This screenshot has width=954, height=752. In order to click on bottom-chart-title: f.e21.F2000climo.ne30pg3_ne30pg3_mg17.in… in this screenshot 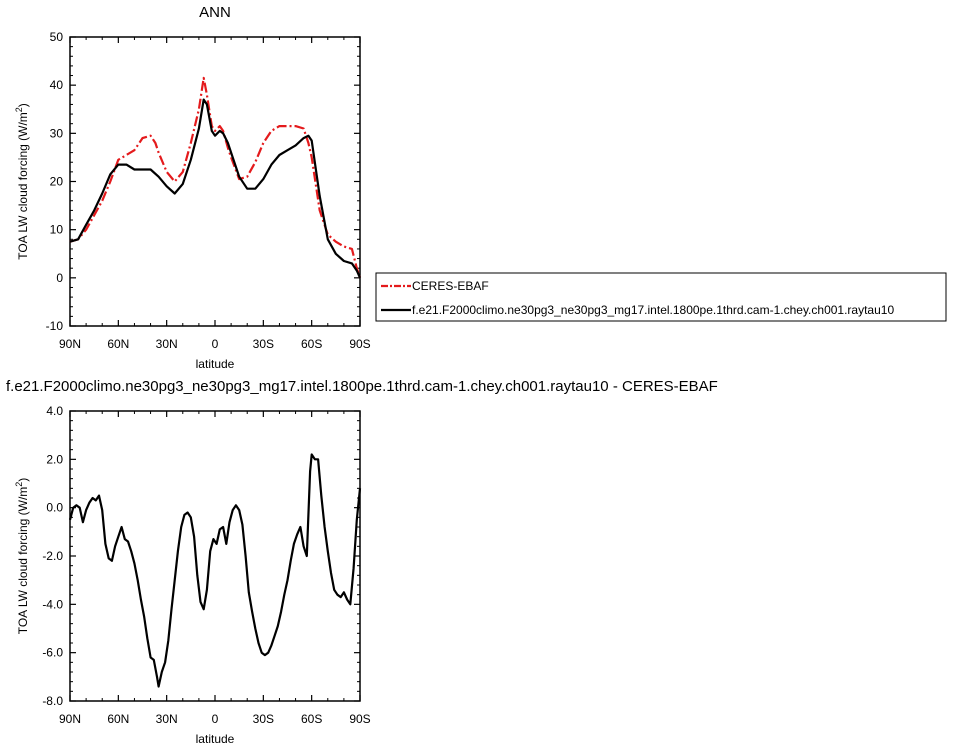, I will do `click(362, 386)`.